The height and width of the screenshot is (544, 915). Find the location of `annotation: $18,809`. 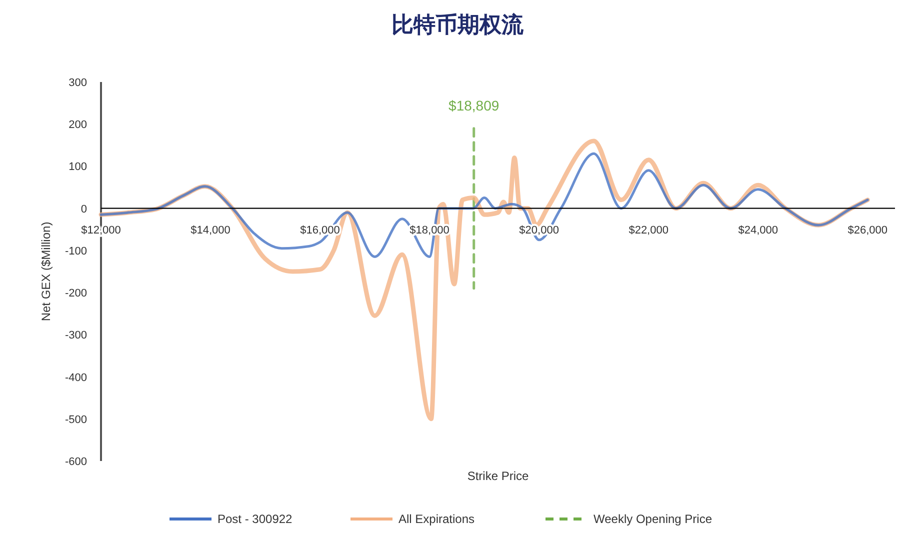

annotation: $18,809 is located at coordinates (474, 105).